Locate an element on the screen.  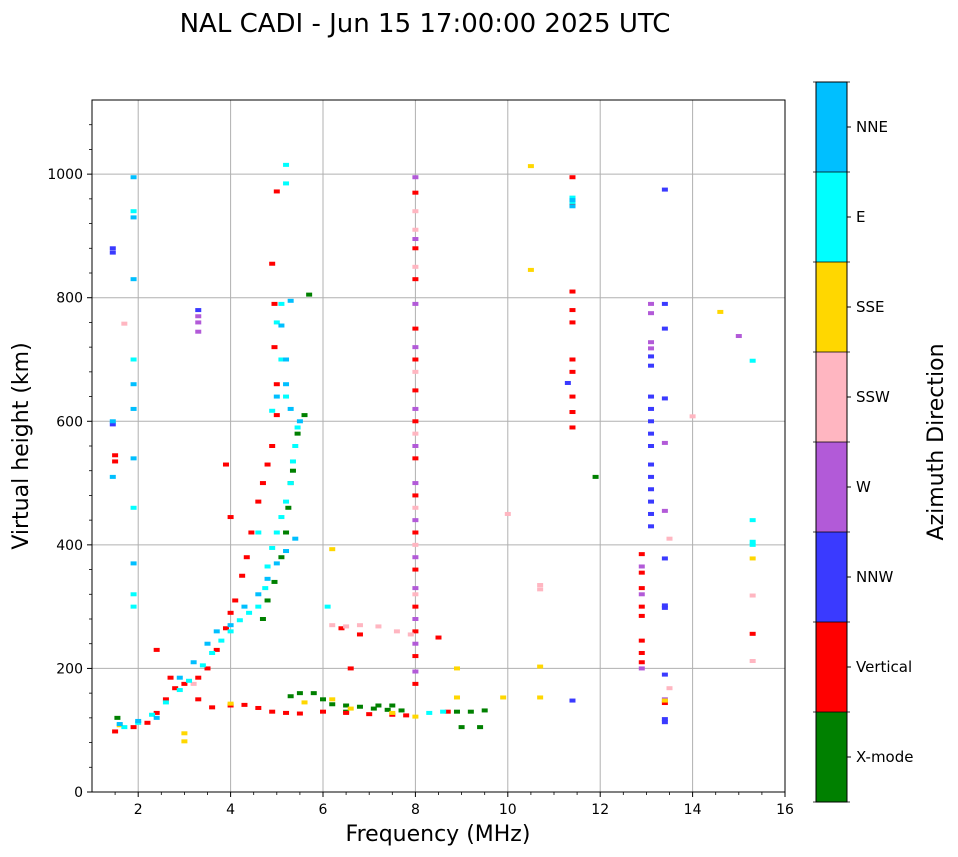
y-axis-label: Virtual height (km) is located at coordinates (21, 445).